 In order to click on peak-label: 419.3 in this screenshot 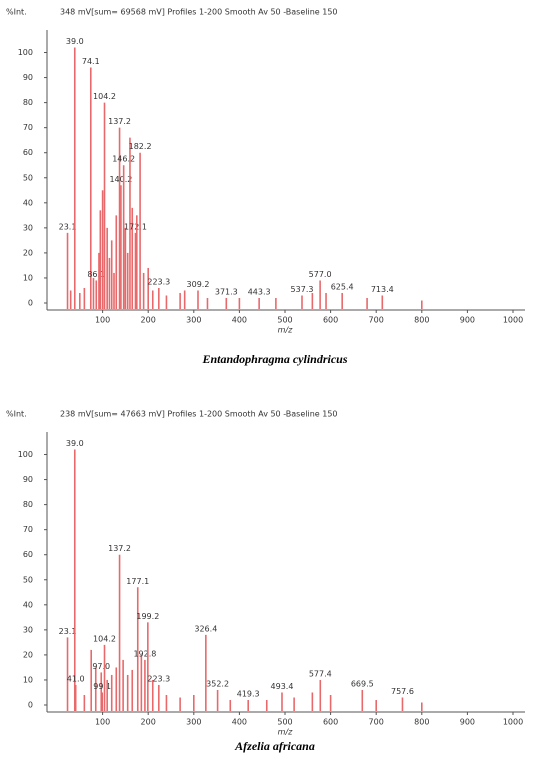, I will do `click(248, 693)`.